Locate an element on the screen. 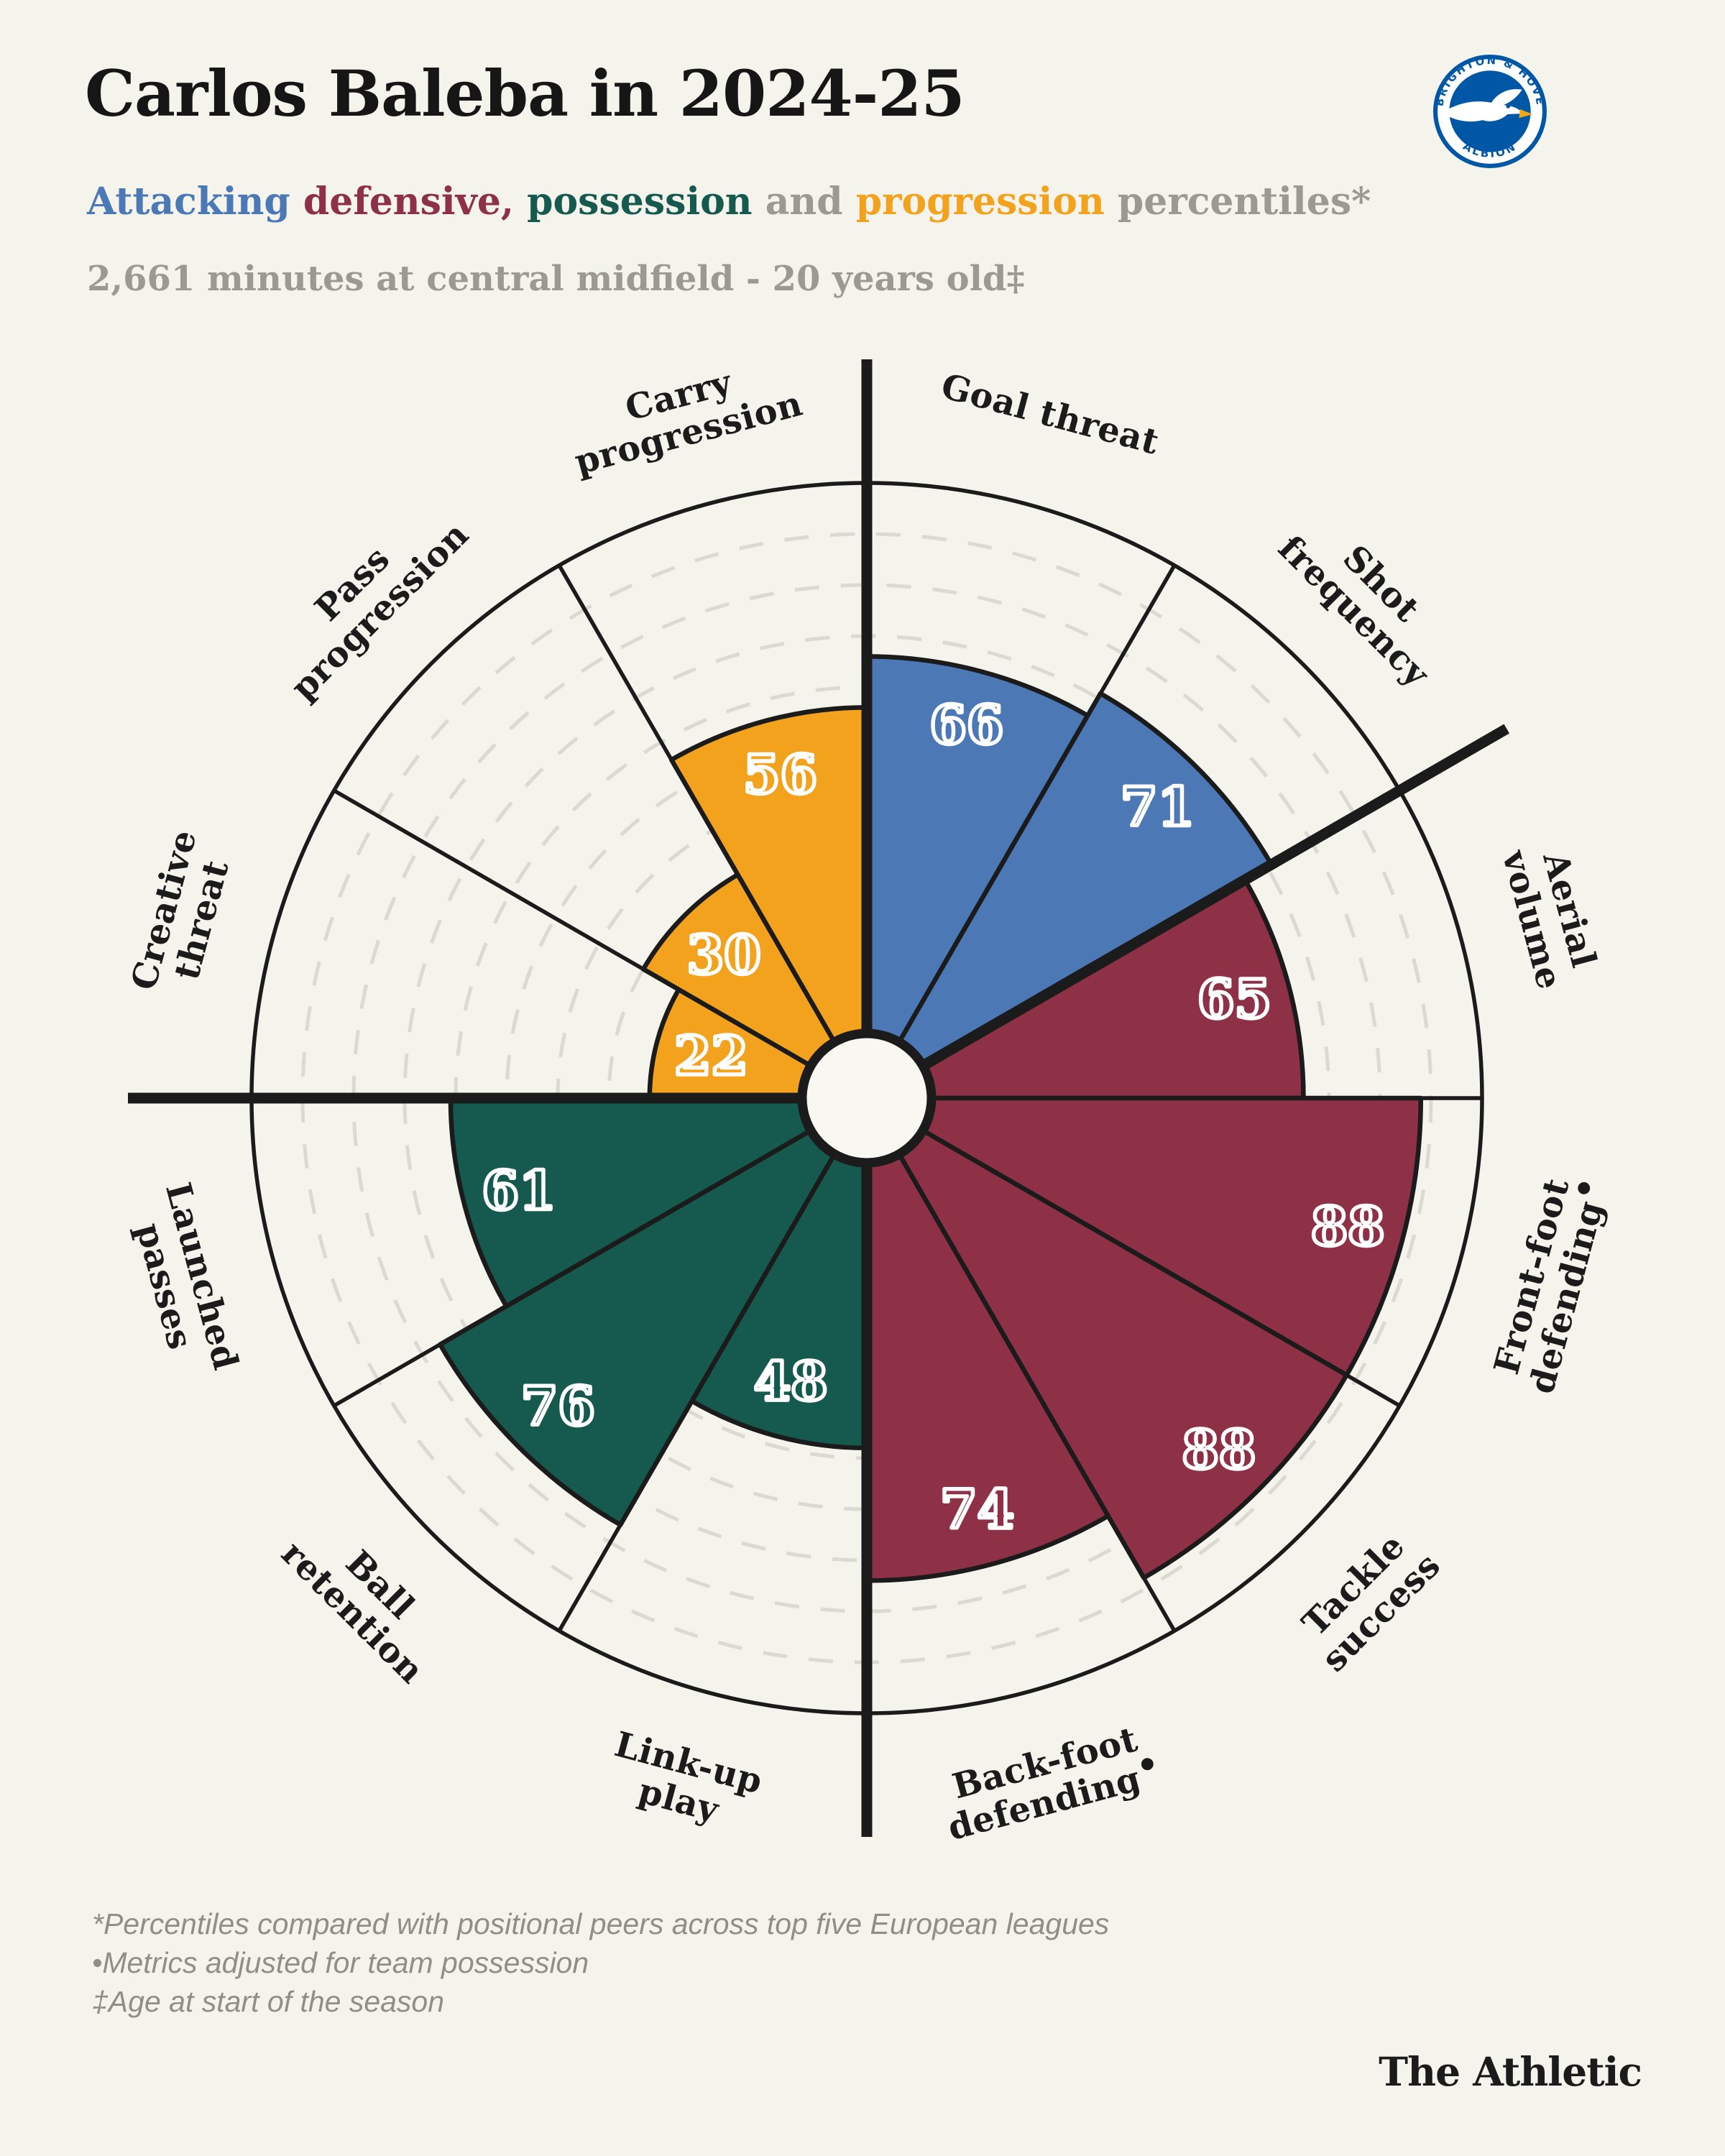 The width and height of the screenshot is (1725, 2156). slice-value: 48 is located at coordinates (791, 1382).